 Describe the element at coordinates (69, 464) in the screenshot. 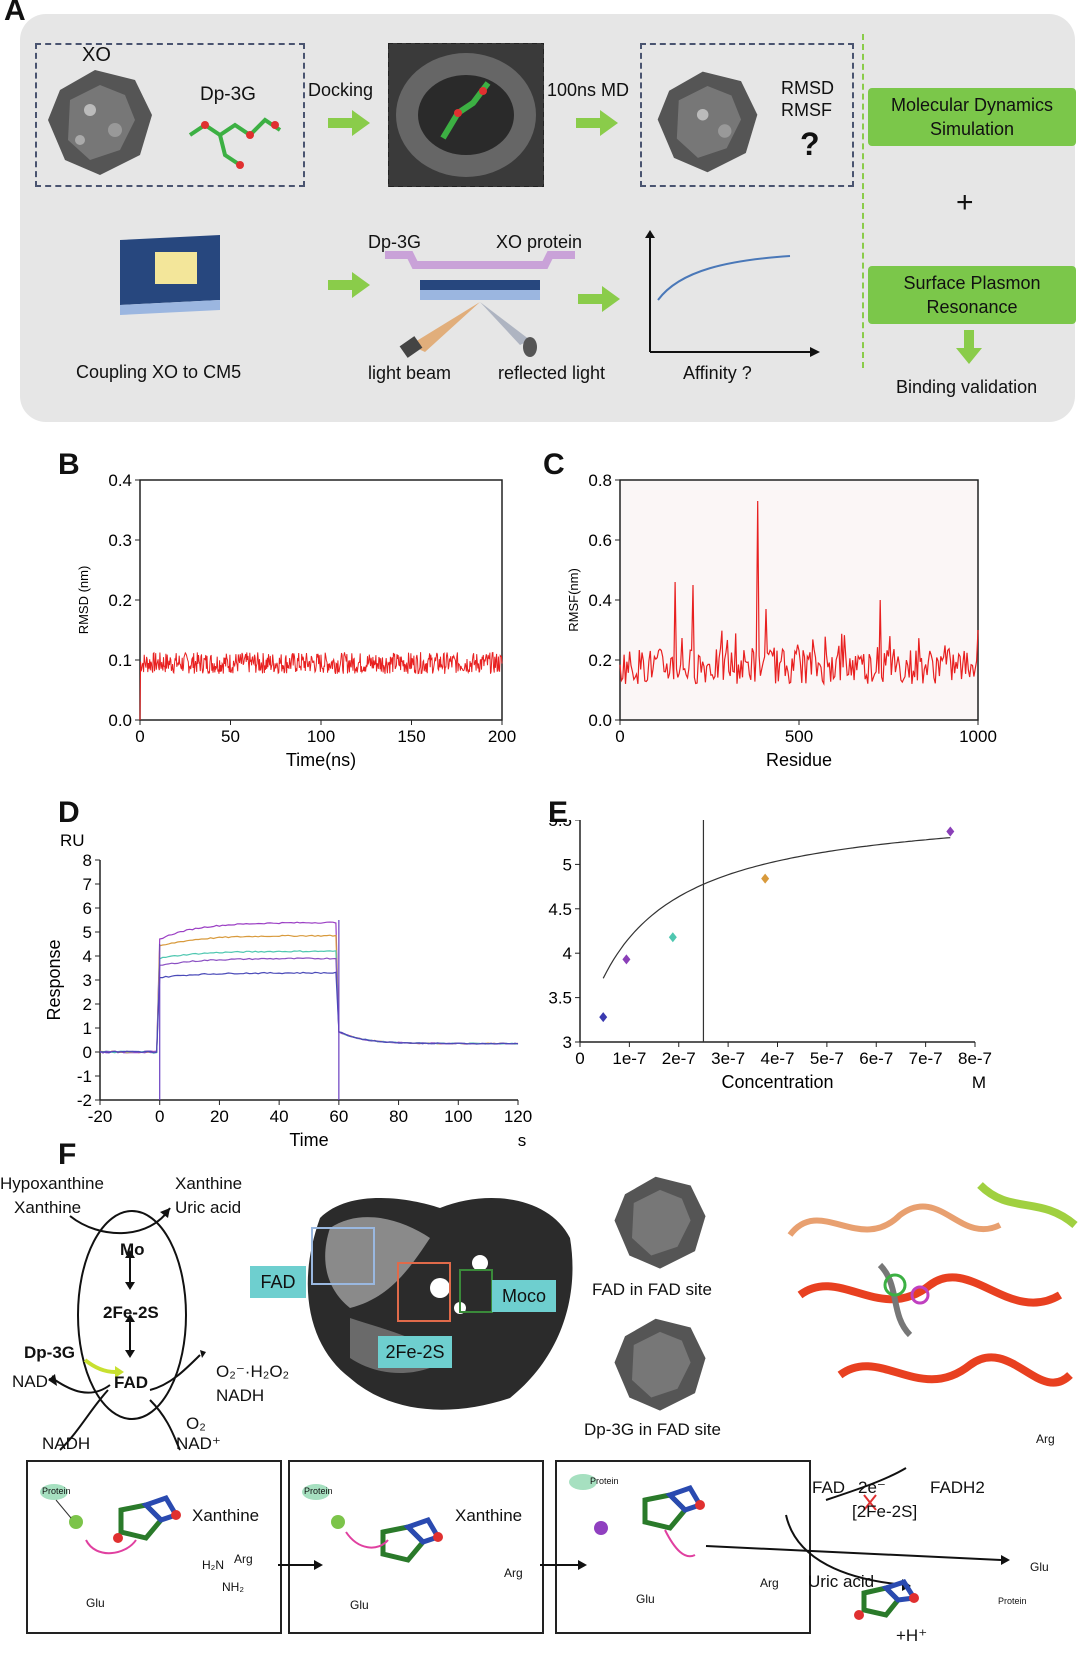

I see `panel-b-label: B` at that location.